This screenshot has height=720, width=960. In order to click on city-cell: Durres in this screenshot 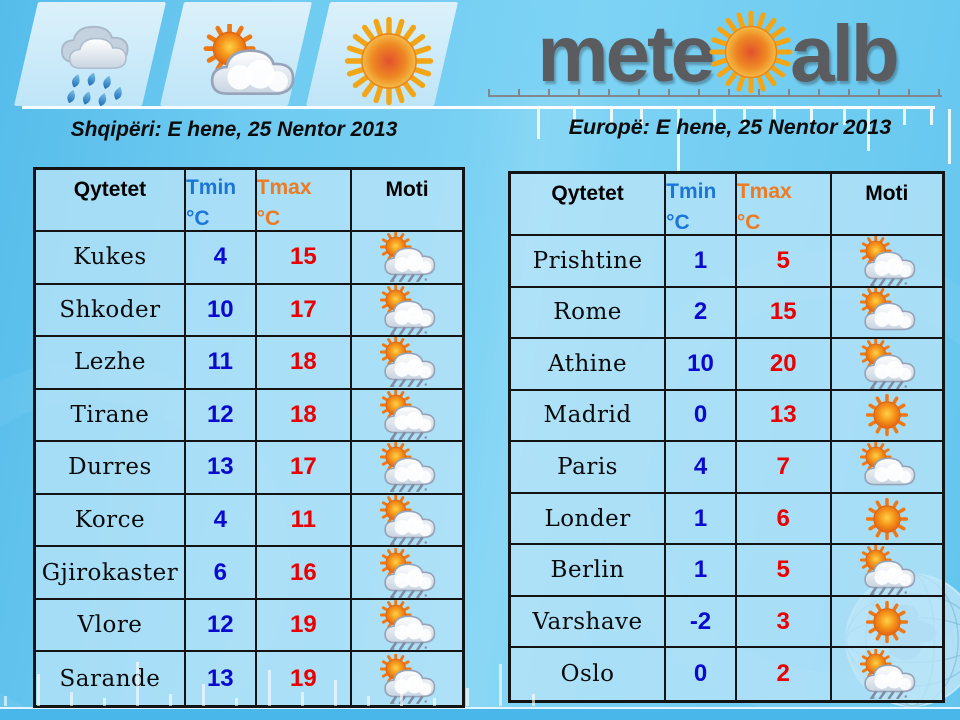, I will do `click(111, 468)`.